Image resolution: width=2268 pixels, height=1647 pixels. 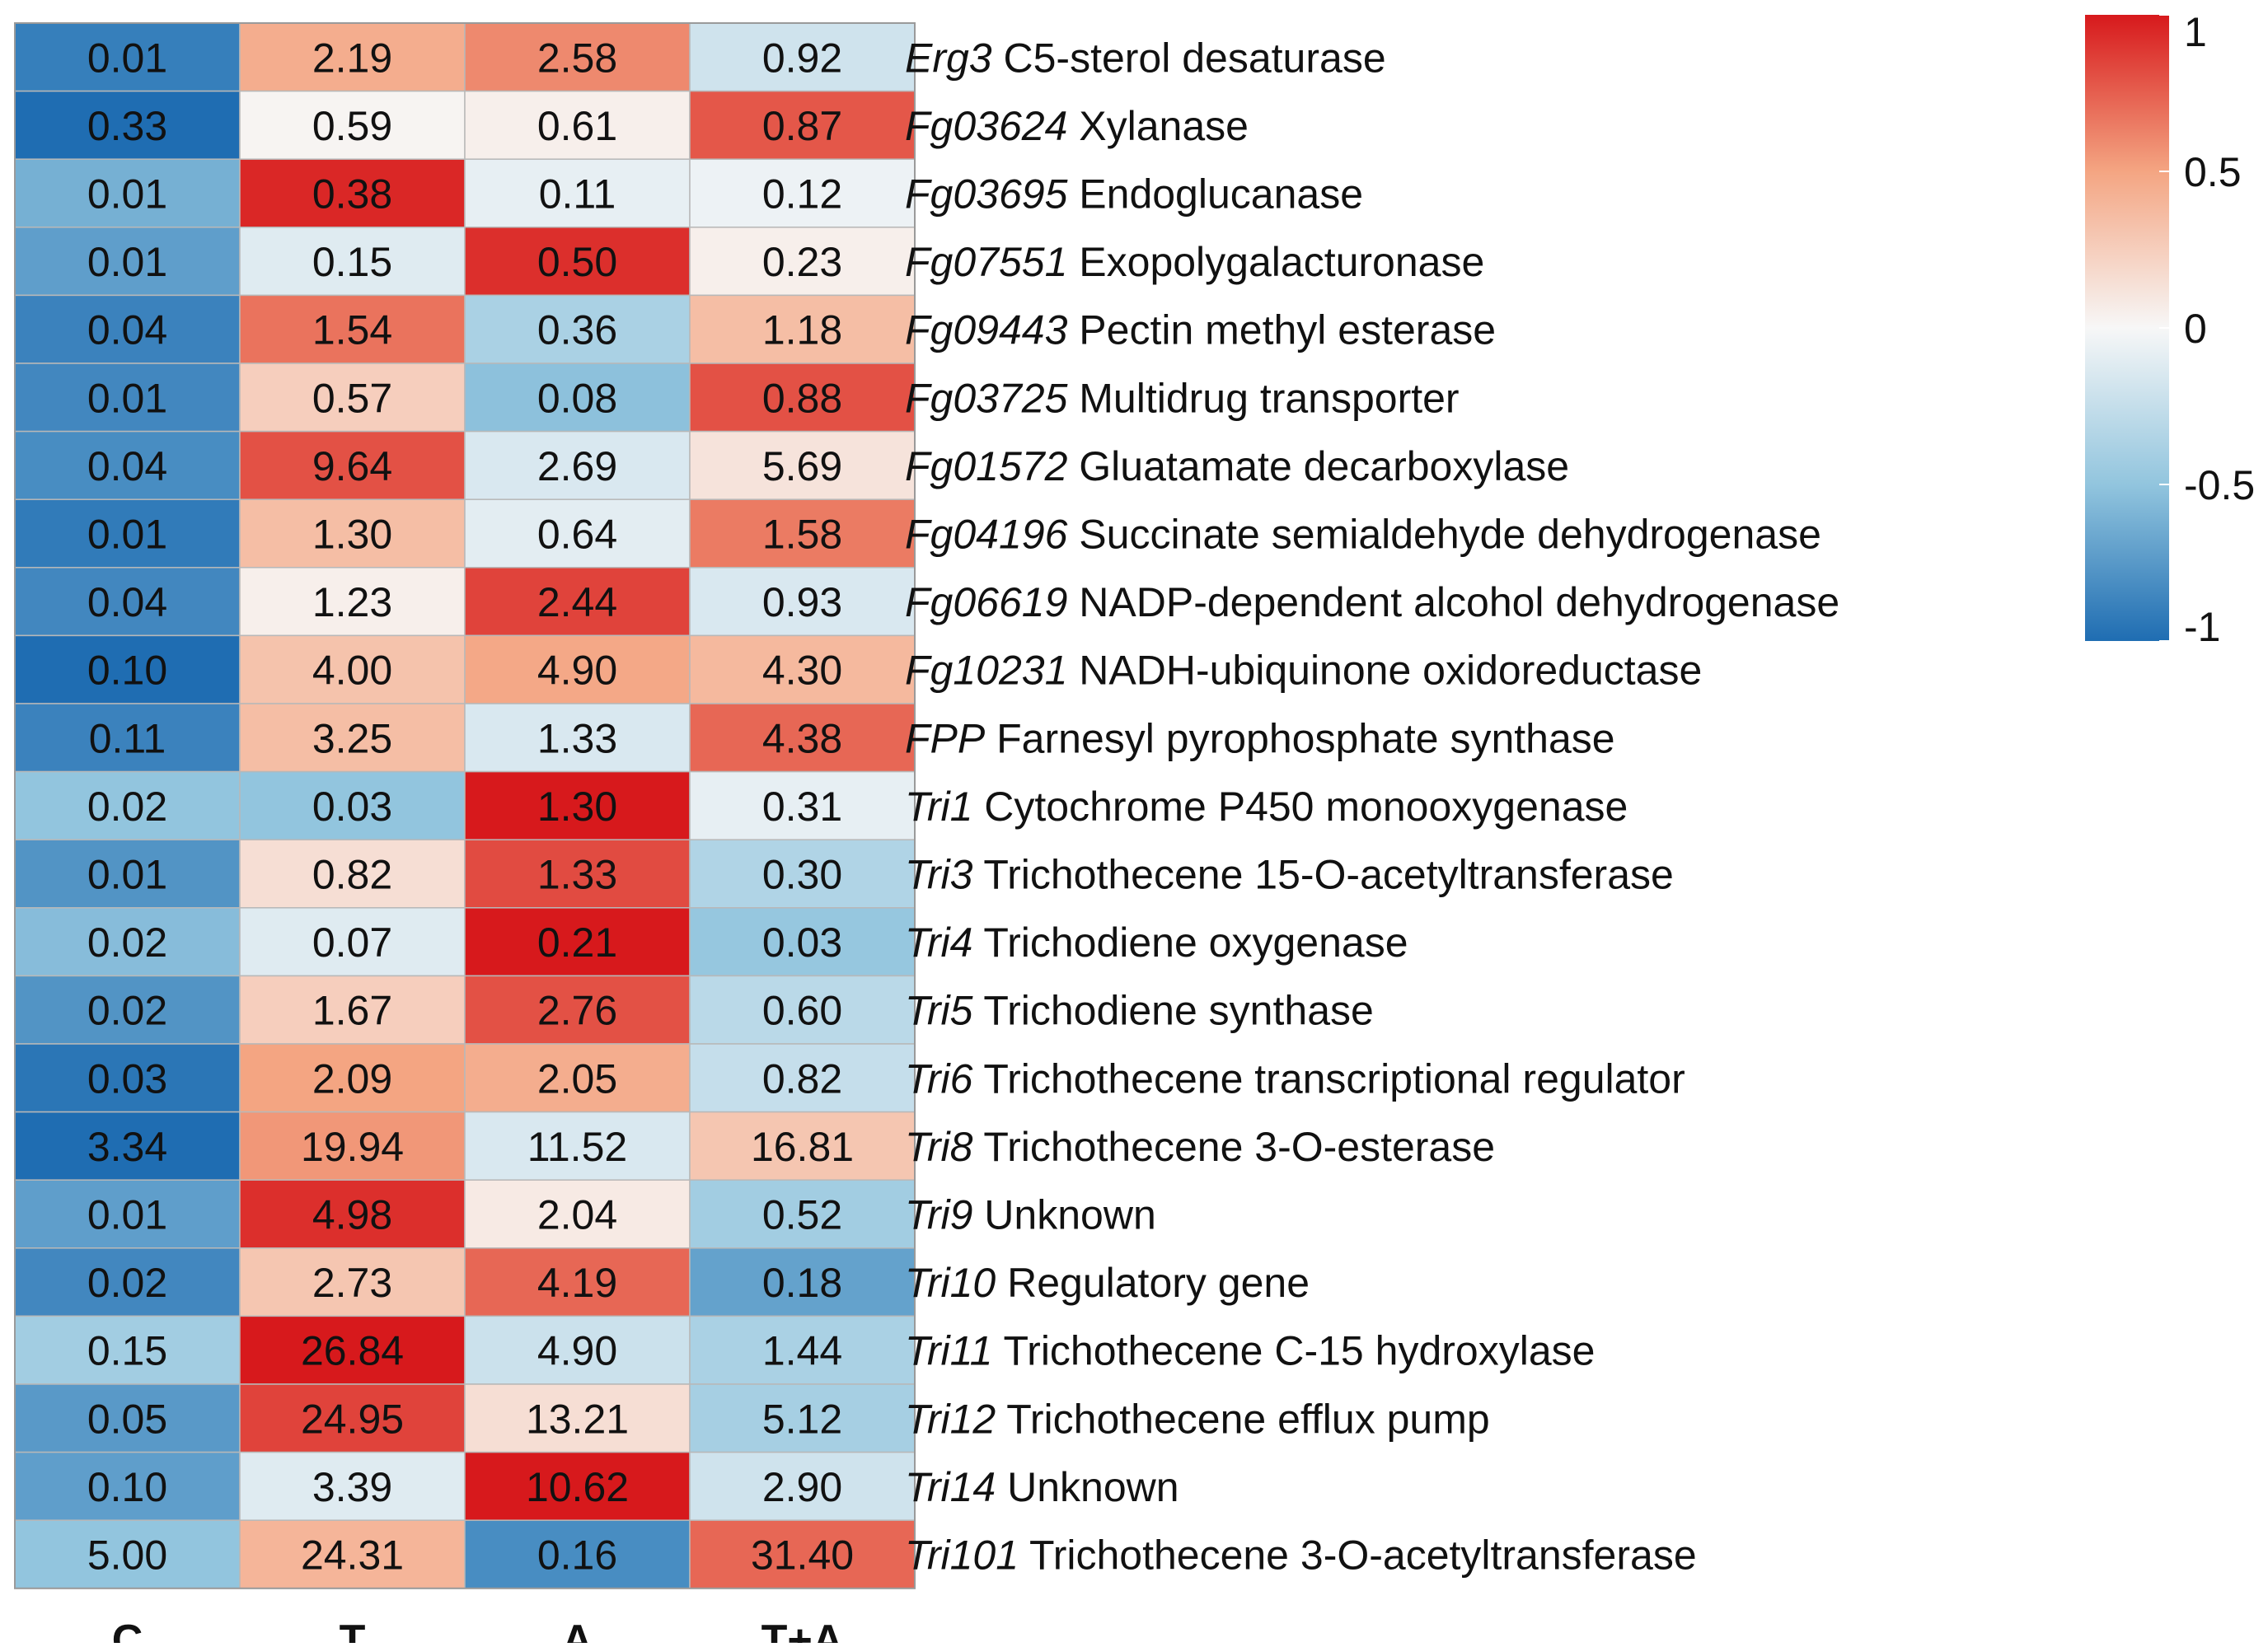 I want to click on gene-name: Fg09443, so click(x=986, y=330).